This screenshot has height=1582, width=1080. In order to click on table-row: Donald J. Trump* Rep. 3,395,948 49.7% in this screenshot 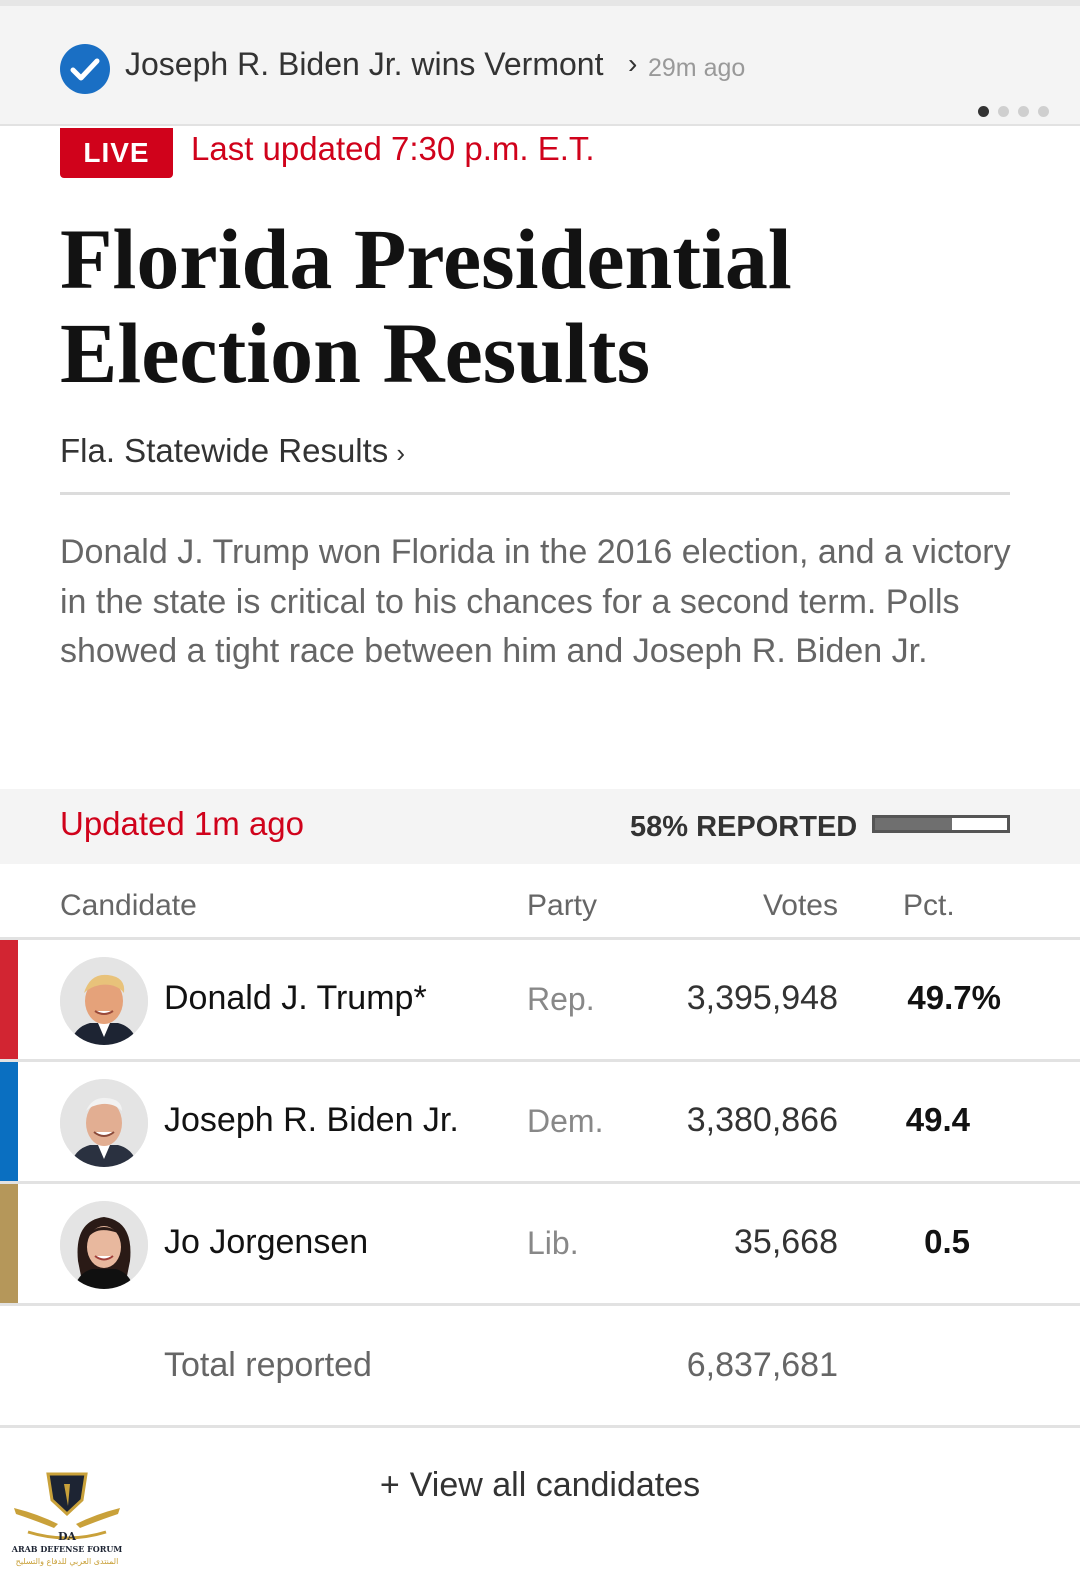, I will do `click(540, 1001)`.